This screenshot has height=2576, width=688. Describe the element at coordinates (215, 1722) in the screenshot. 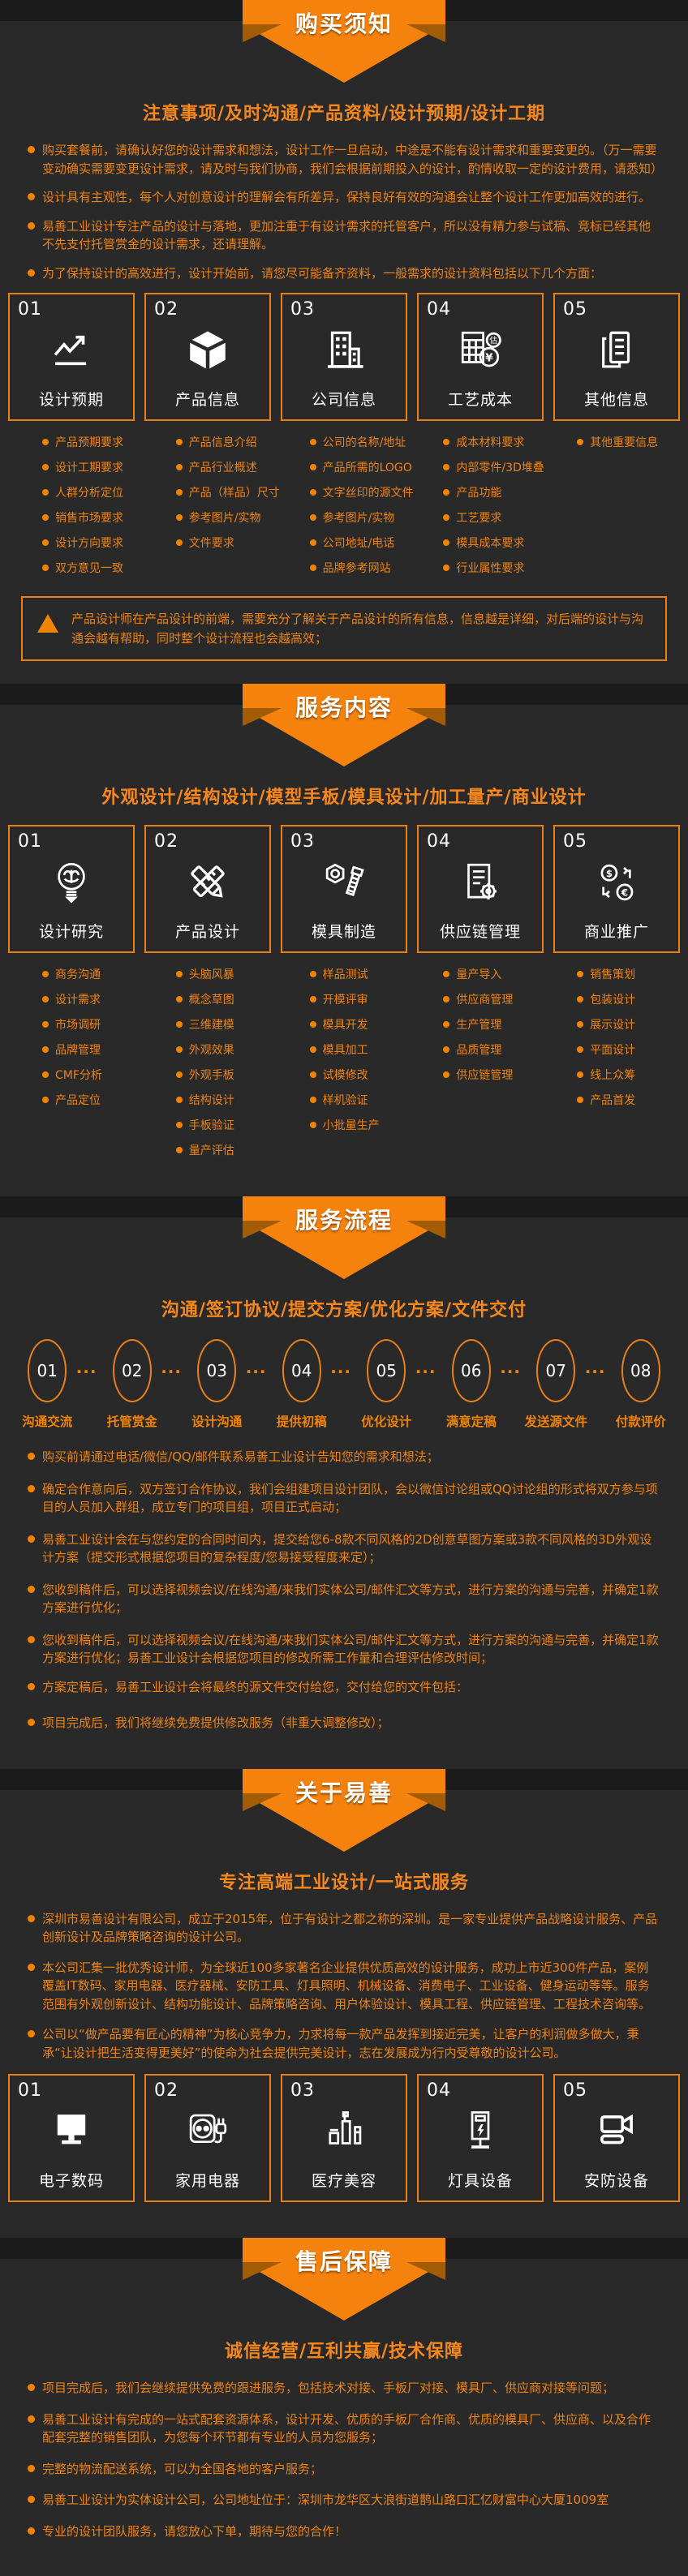

I see `bullet-text: 项目完成后，我们将继续免费提供修改服务（非重大调整修改）；` at that location.